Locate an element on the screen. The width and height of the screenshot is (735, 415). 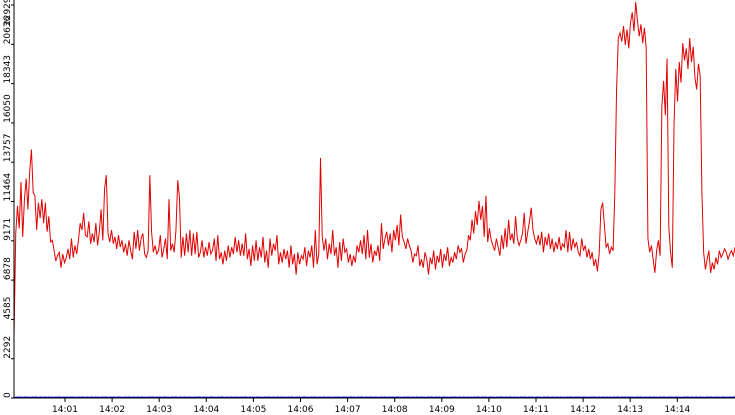
x-tick-label: 14:10 is located at coordinates (489, 410).